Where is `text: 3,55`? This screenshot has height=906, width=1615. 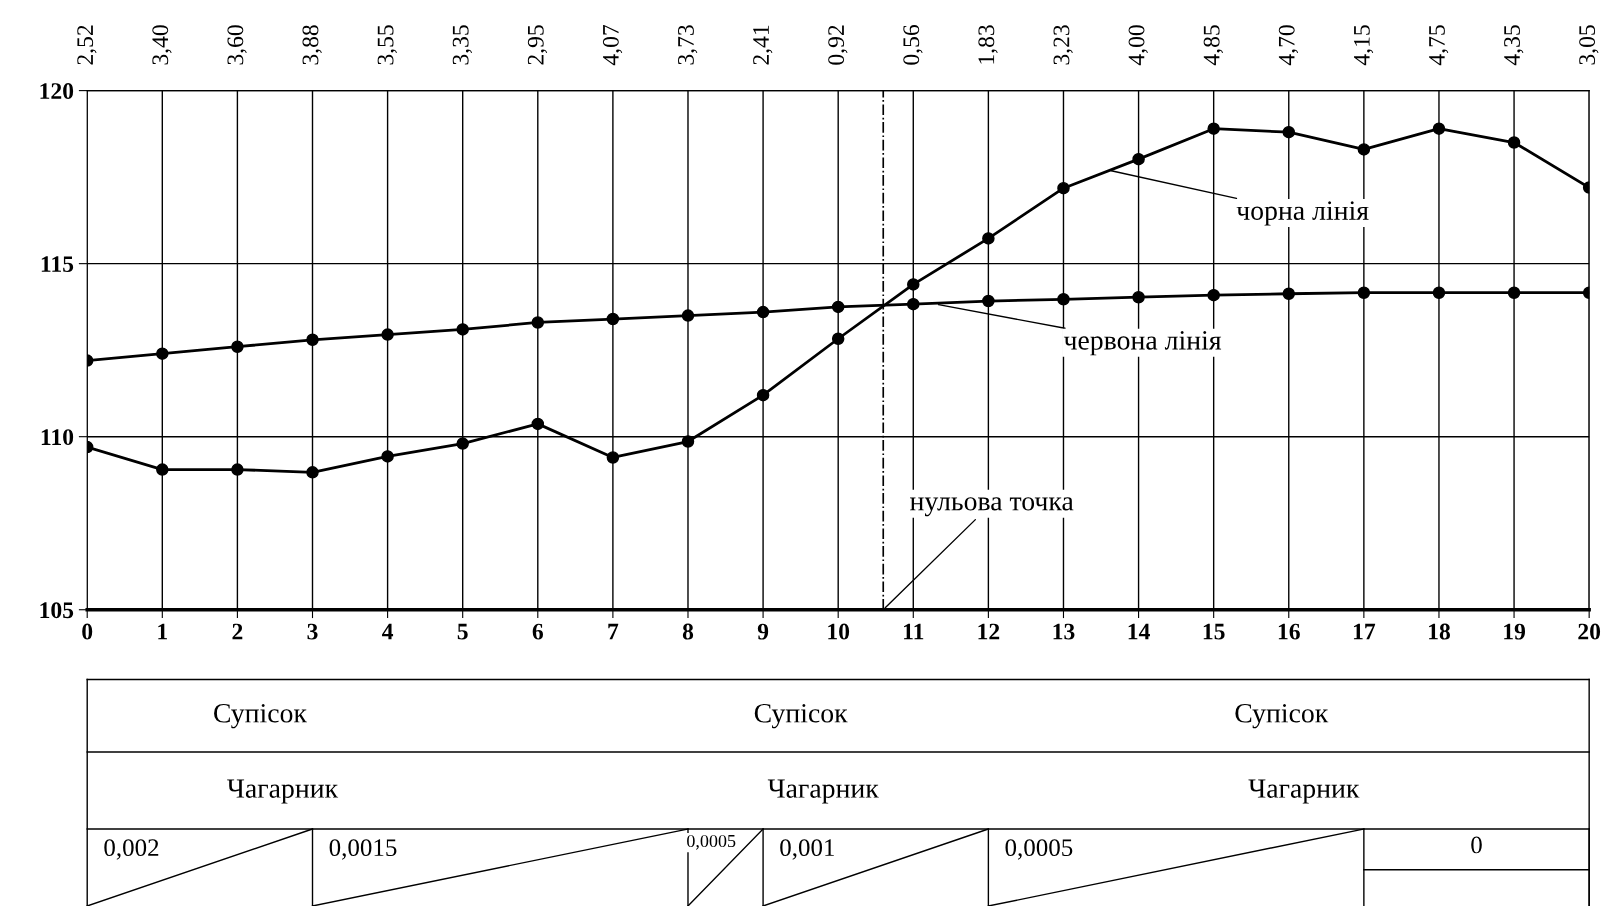 text: 3,55 is located at coordinates (387, 45).